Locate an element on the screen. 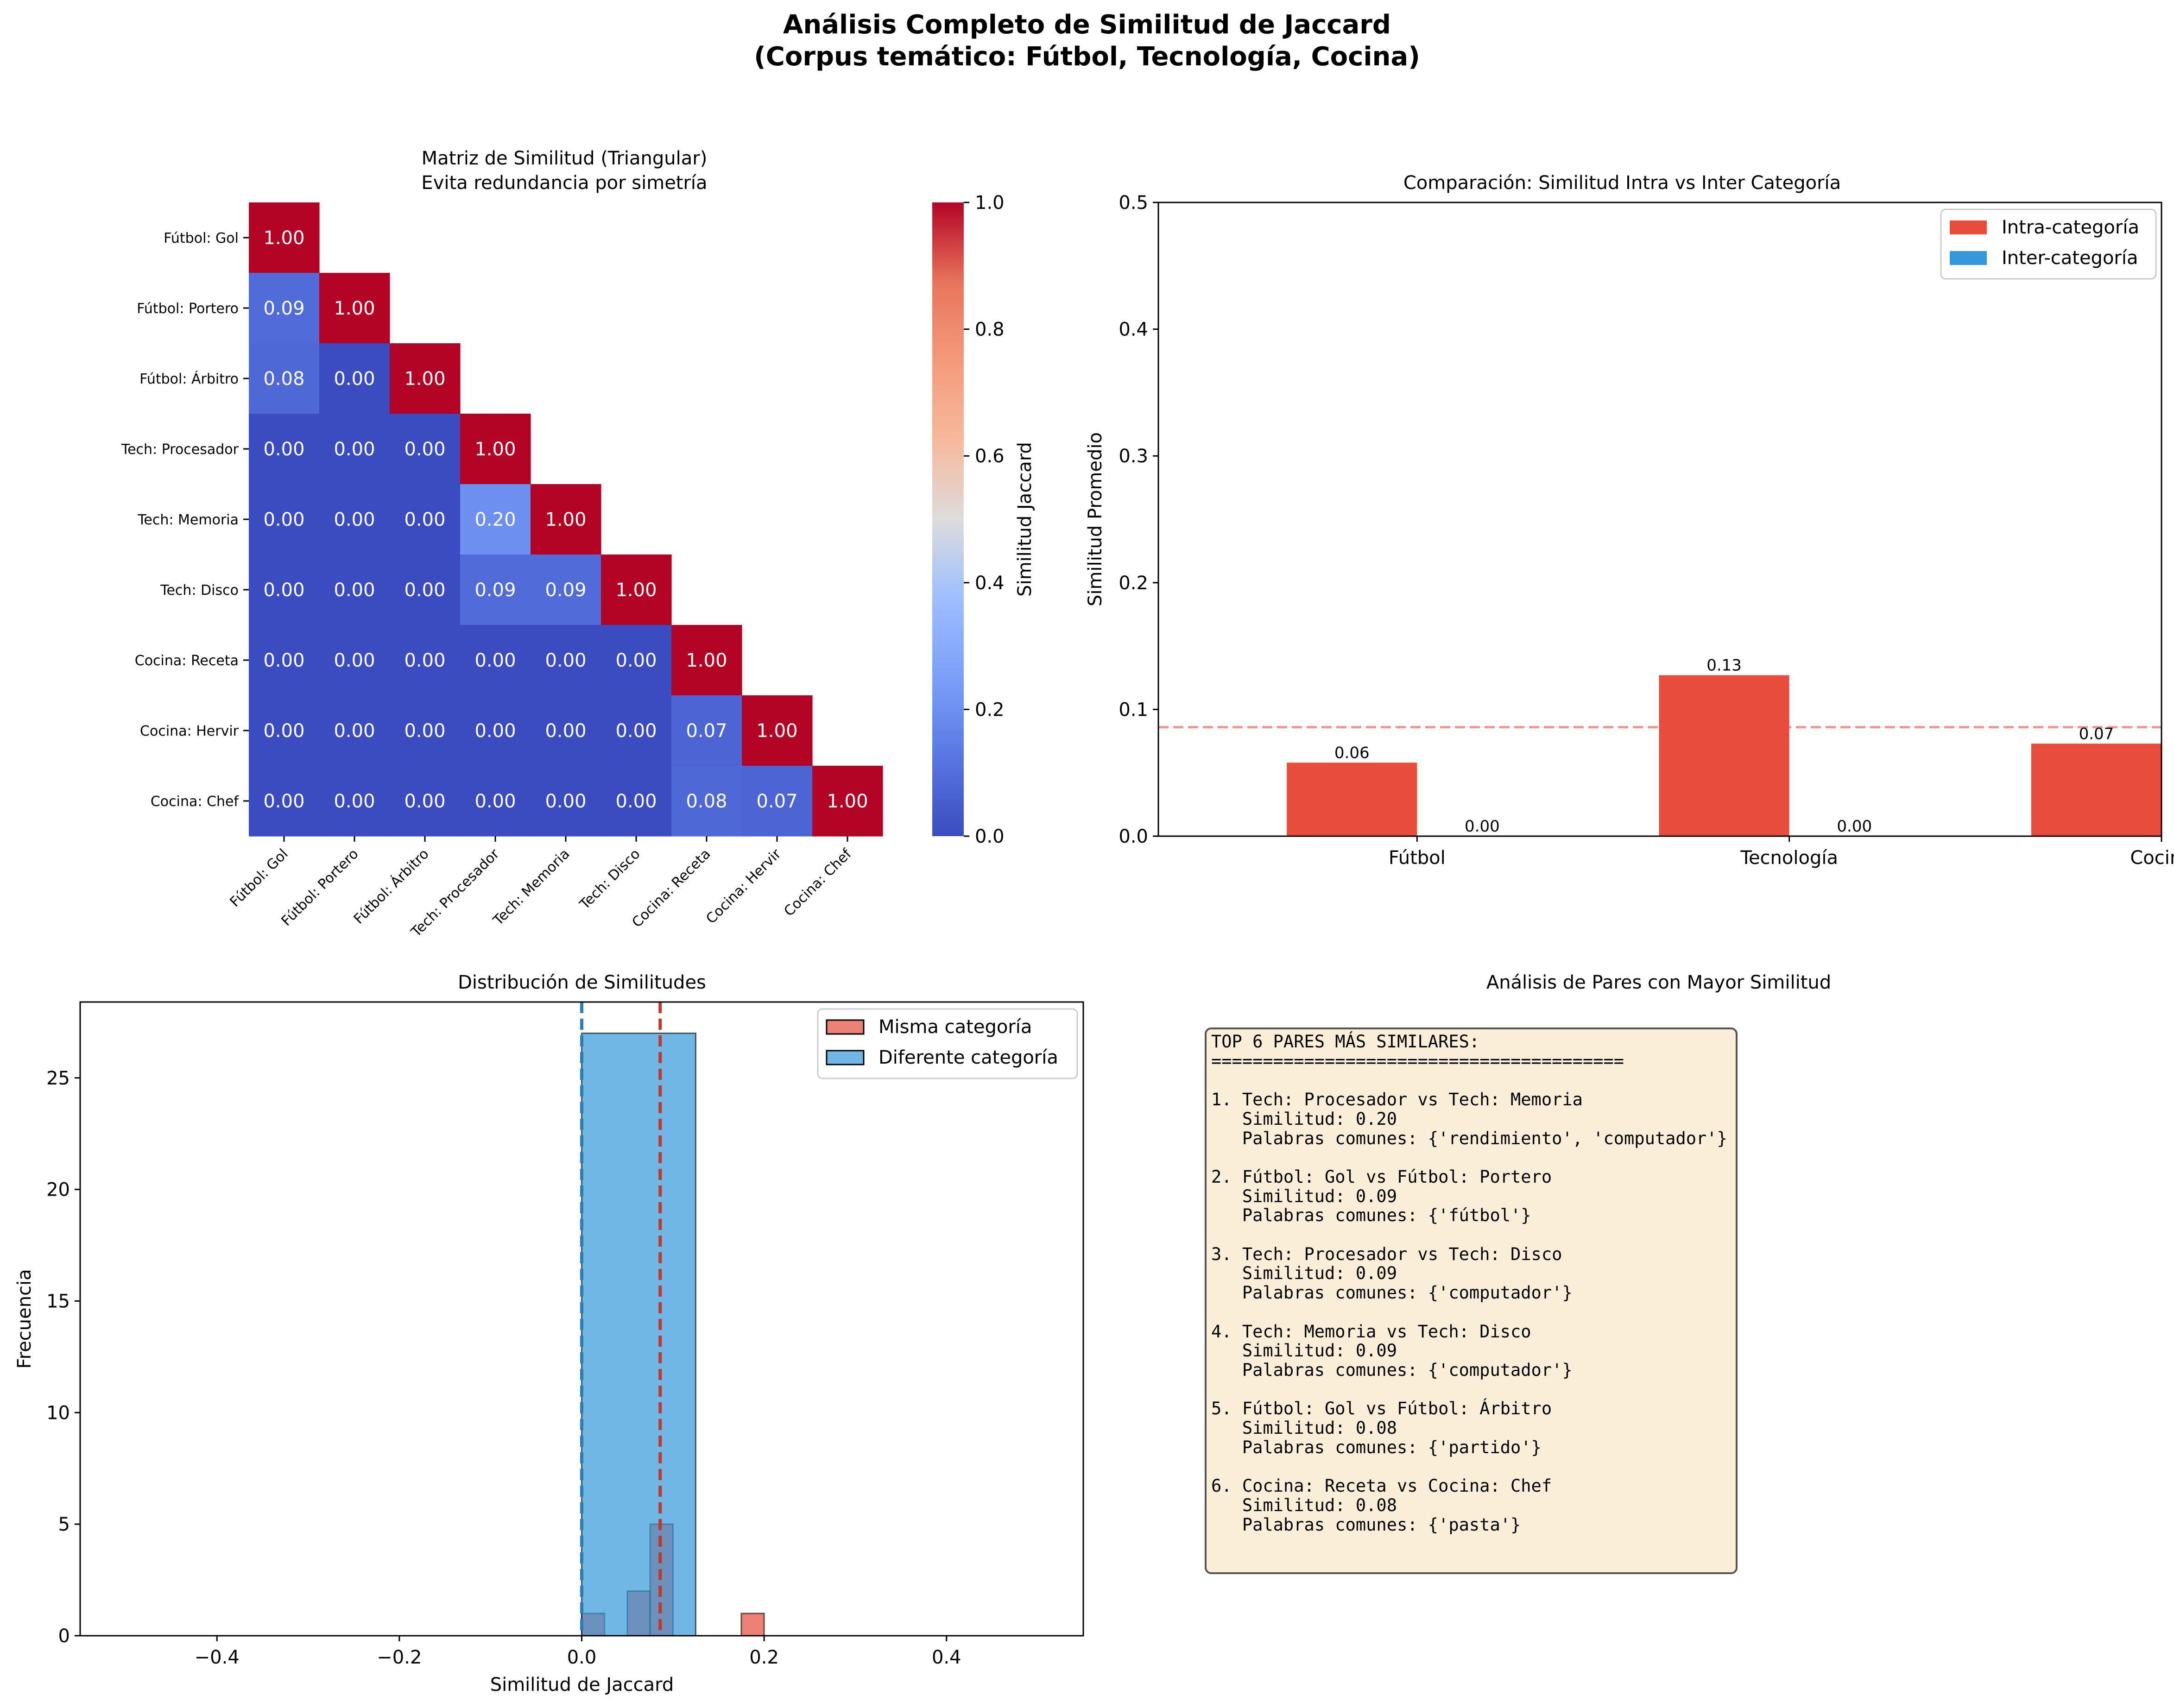 The image size is (2174, 1708). analysis-line: Similitud: 0.08 is located at coordinates (1304, 1428).